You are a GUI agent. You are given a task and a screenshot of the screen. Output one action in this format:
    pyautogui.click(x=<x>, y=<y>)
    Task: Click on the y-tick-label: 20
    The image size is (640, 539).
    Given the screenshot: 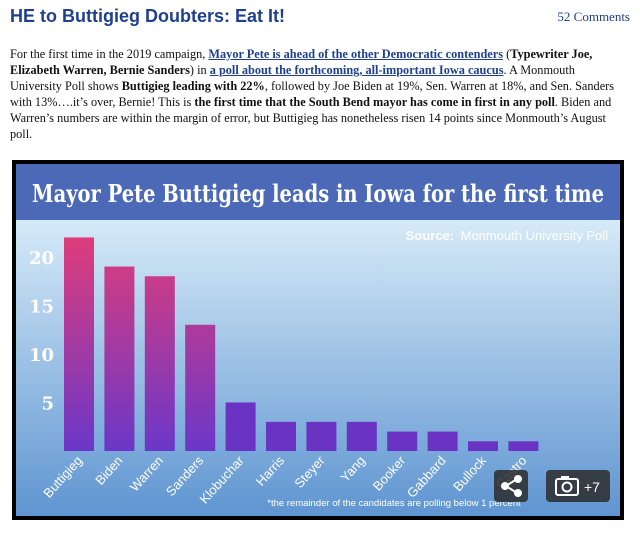 What is the action you would take?
    pyautogui.click(x=41, y=258)
    